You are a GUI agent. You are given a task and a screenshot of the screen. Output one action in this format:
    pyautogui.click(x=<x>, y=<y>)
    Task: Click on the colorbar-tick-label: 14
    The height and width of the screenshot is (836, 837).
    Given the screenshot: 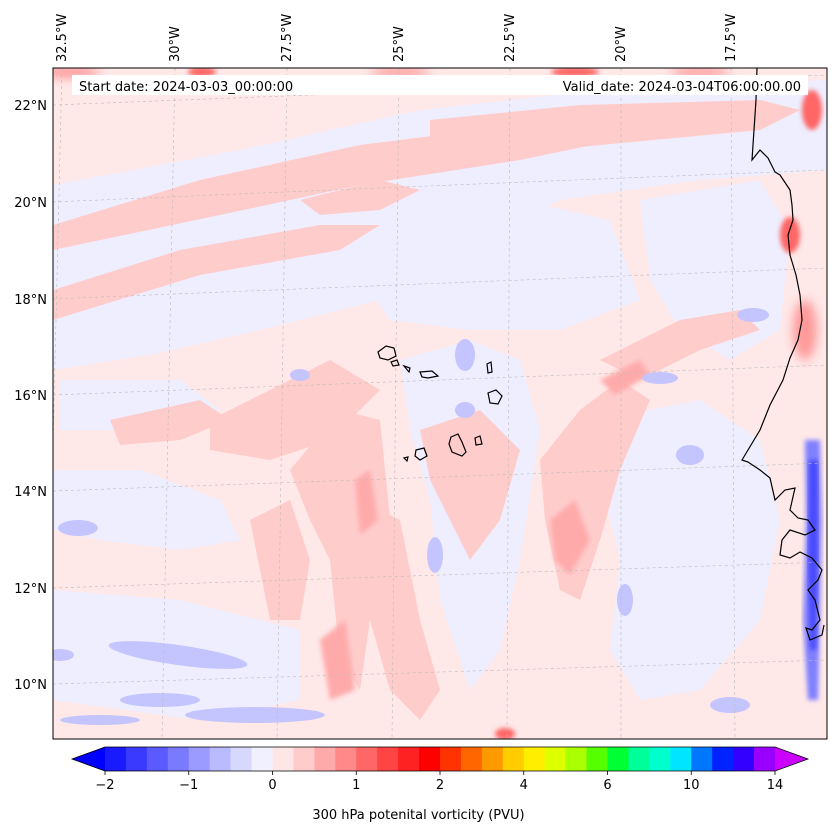 What is the action you would take?
    pyautogui.click(x=775, y=785)
    